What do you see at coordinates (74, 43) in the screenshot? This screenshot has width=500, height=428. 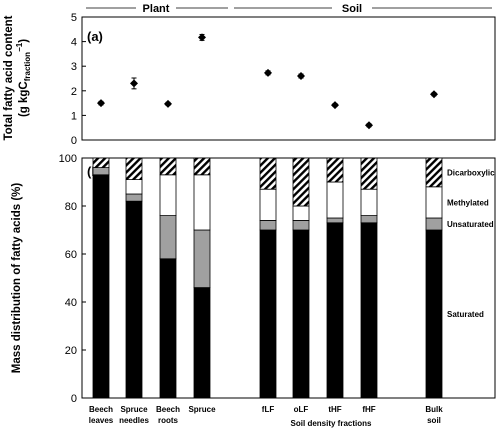 I see `panel-a-y-tick-label: 4` at bounding box center [74, 43].